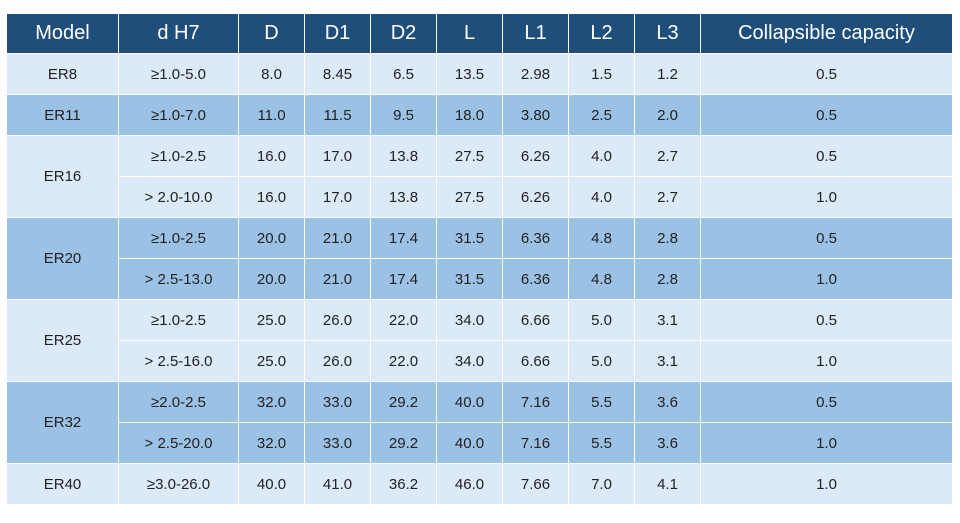 The image size is (960, 523). Describe the element at coordinates (271, 402) in the screenshot. I see `table-cell: 32.0` at that location.